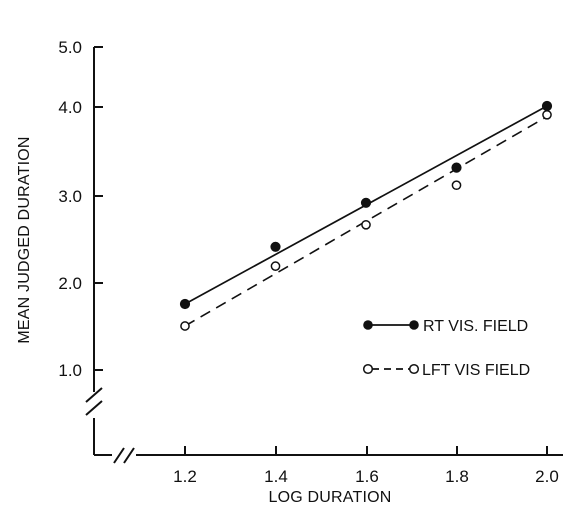 This screenshot has width=579, height=506. Describe the element at coordinates (414, 325) in the screenshot. I see `legend-marker-rt-vis-field-right` at that location.